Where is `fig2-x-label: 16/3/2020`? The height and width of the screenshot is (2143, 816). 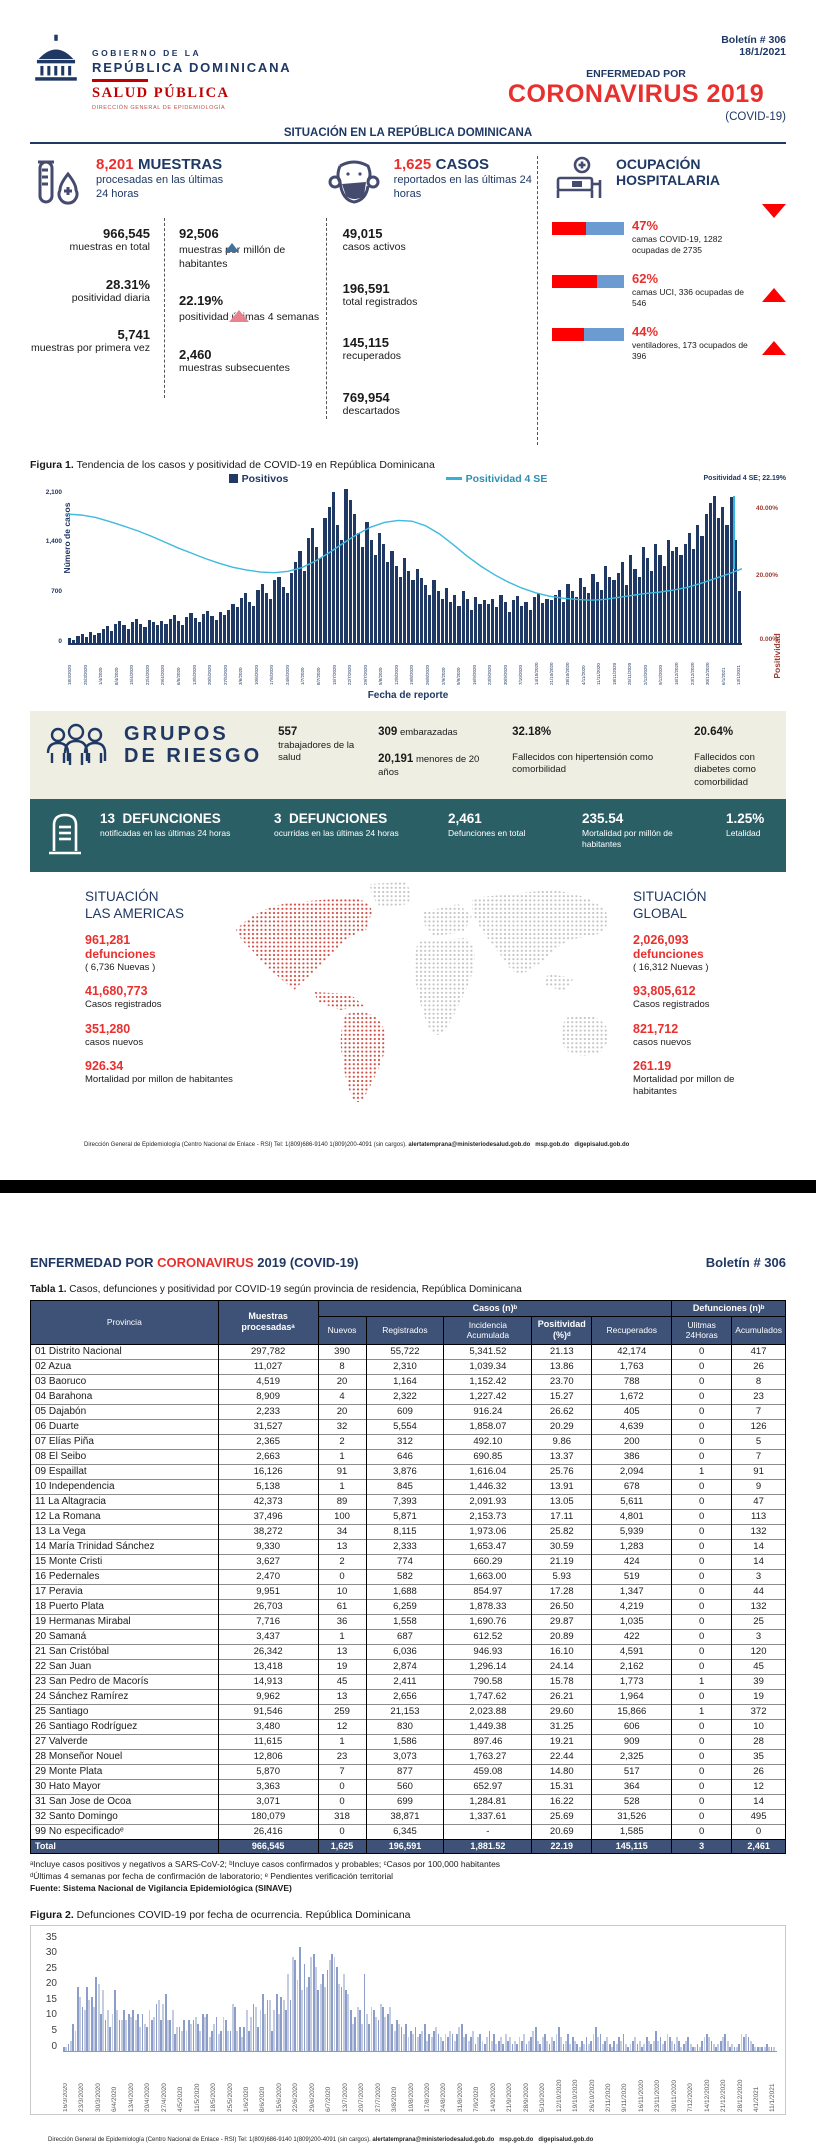
fig2-x-label: 16/3/2020 is located at coordinates (66, 2097).